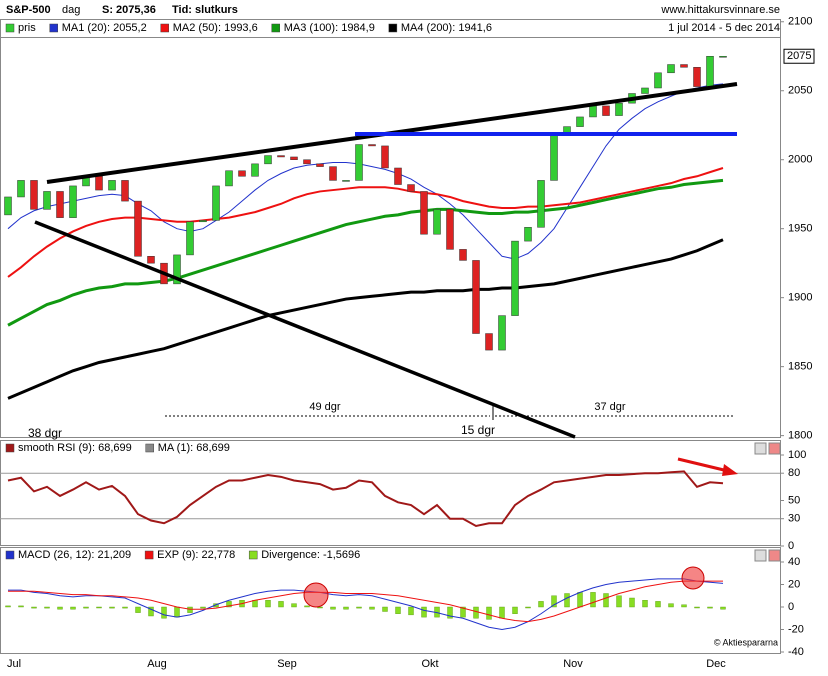  I want to click on period: dag, so click(71, 10).